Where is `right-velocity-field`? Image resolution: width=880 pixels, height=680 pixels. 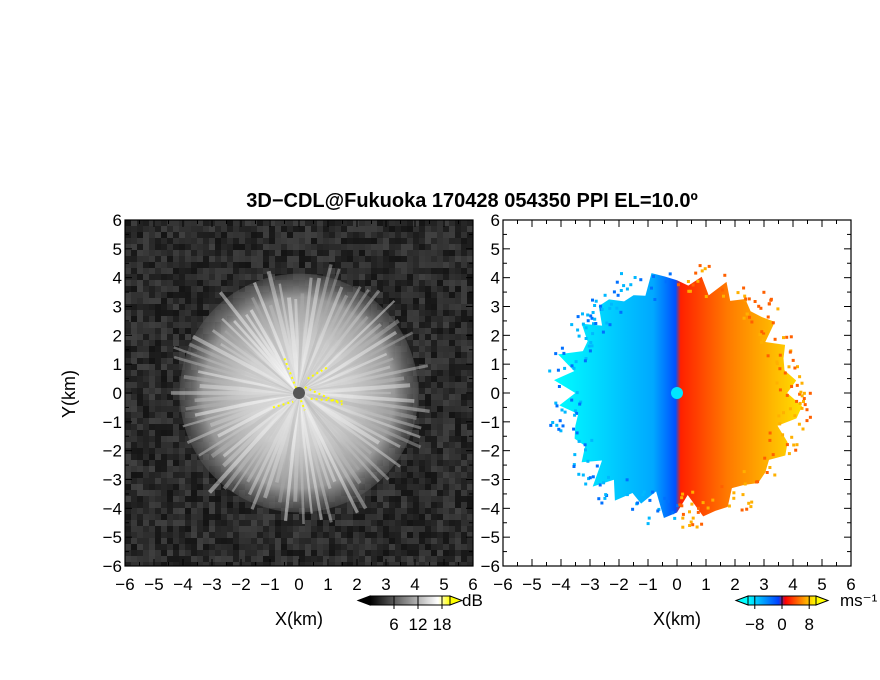 right-velocity-field is located at coordinates (680, 396).